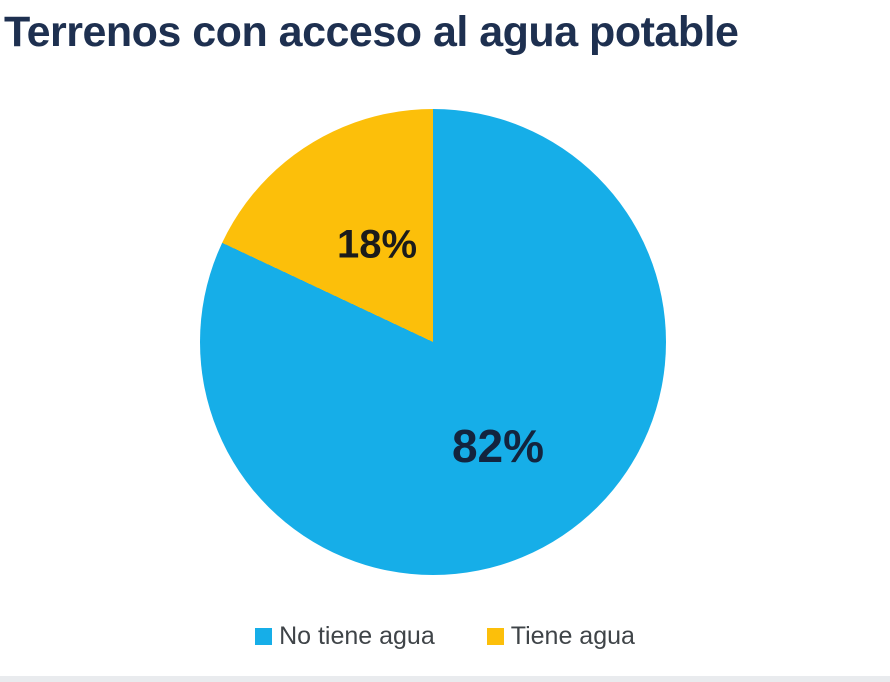  I want to click on legend-label-no-tiene-agua: No tiene agua, so click(357, 636).